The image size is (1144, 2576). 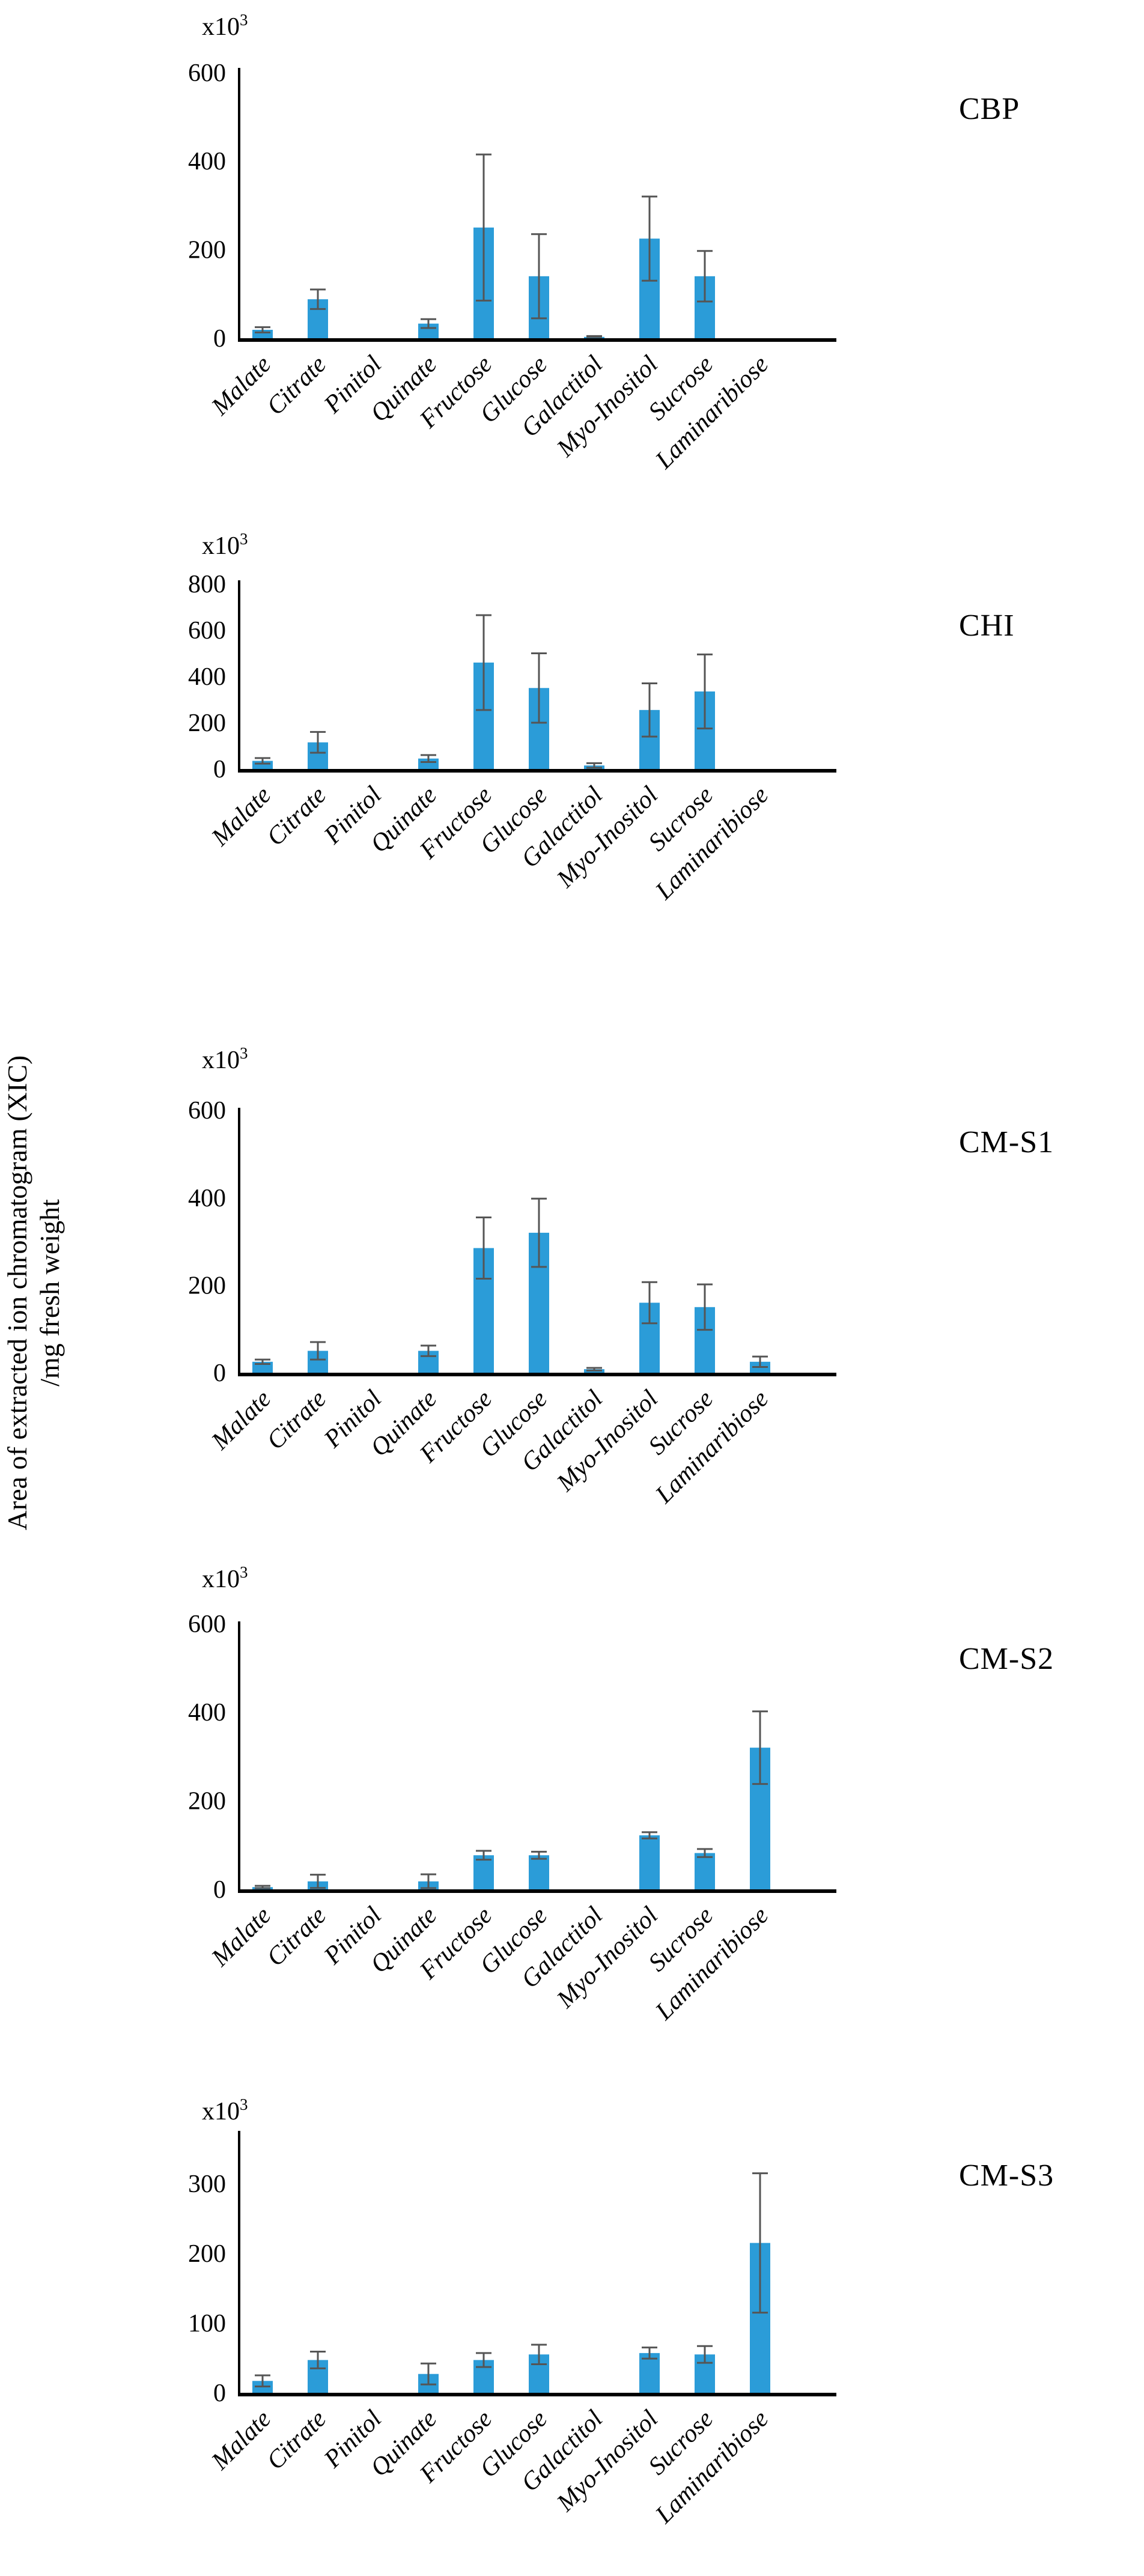 What do you see at coordinates (539, 1873) in the screenshot?
I see `bar-glucose` at bounding box center [539, 1873].